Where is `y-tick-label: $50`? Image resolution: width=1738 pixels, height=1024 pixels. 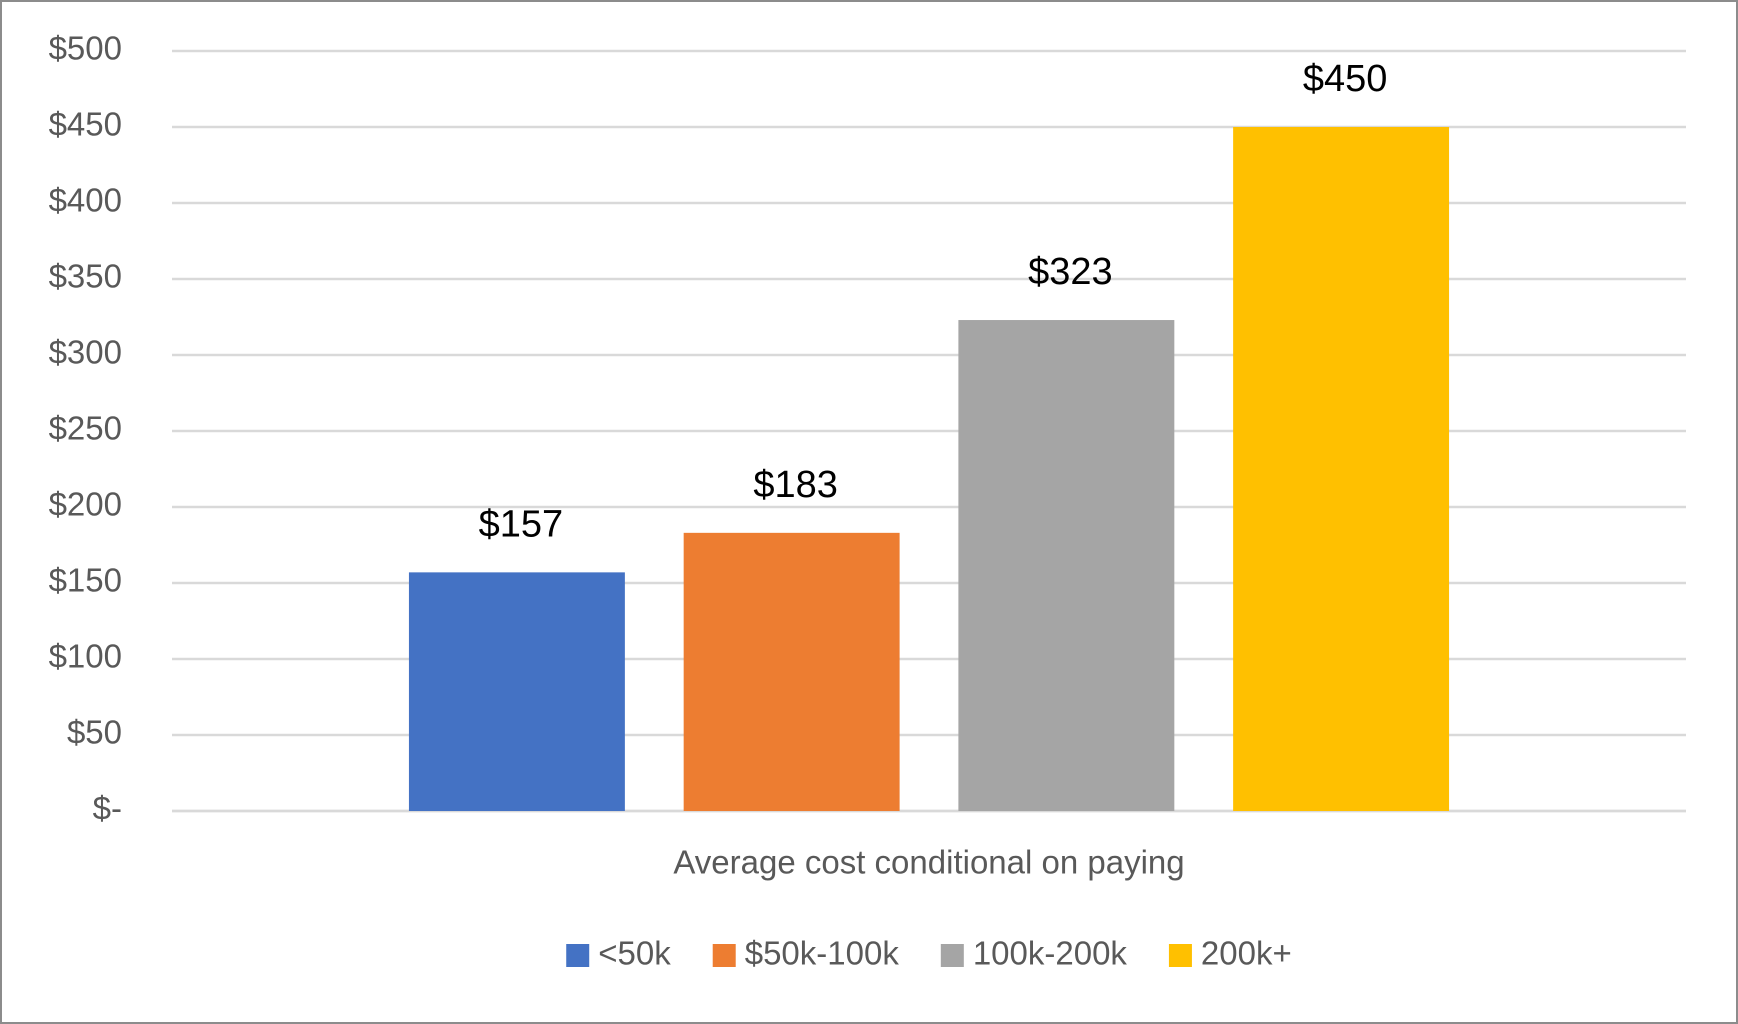 y-tick-label: $50 is located at coordinates (94, 732).